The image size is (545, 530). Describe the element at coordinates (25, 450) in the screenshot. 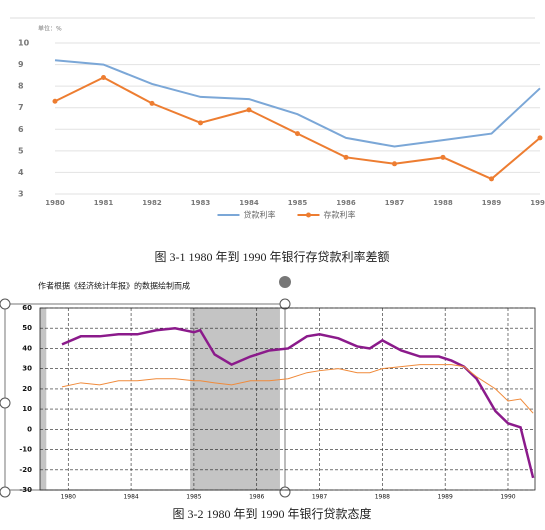

I see `y-tick-label: -10` at that location.